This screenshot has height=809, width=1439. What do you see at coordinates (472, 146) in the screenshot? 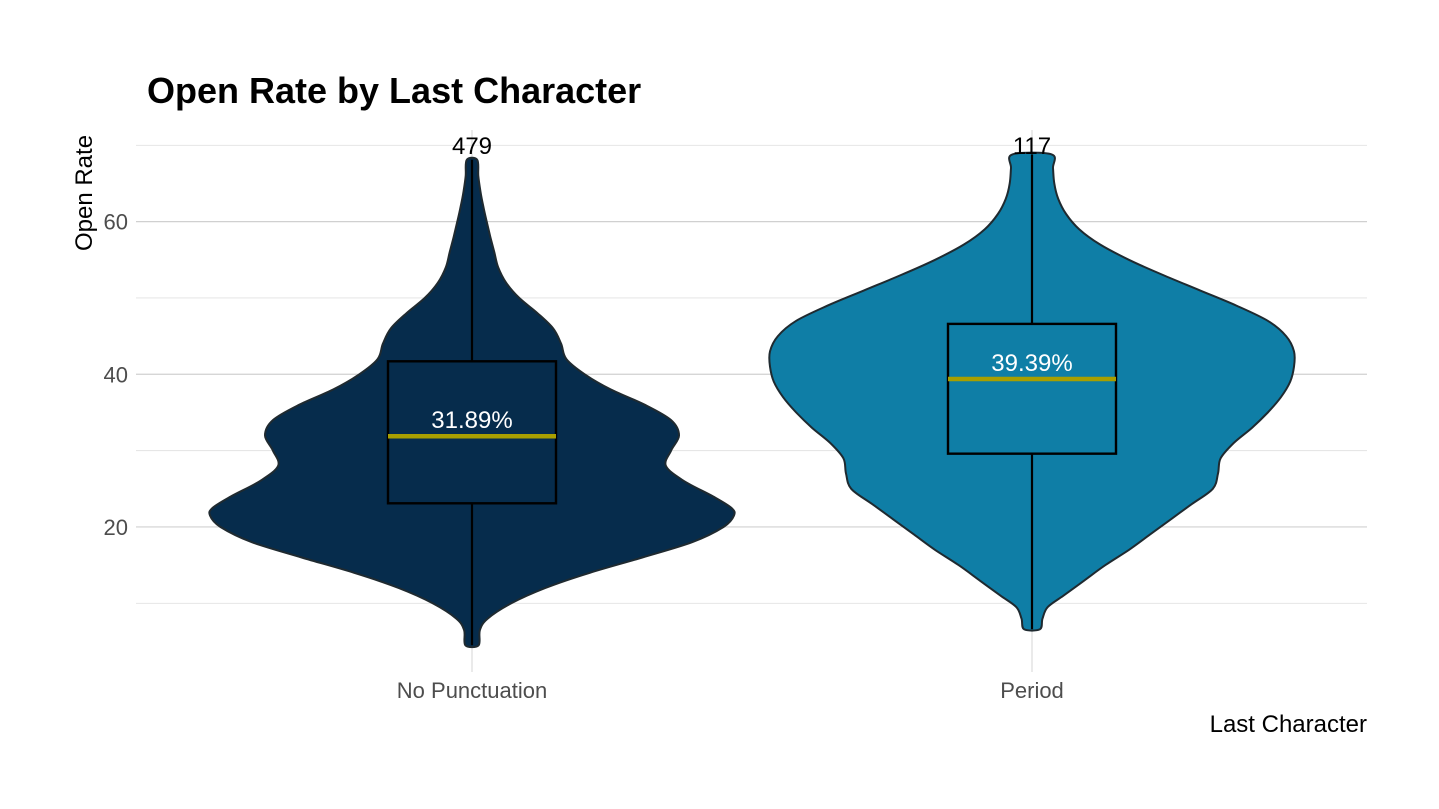
I see `count-label: 479` at bounding box center [472, 146].